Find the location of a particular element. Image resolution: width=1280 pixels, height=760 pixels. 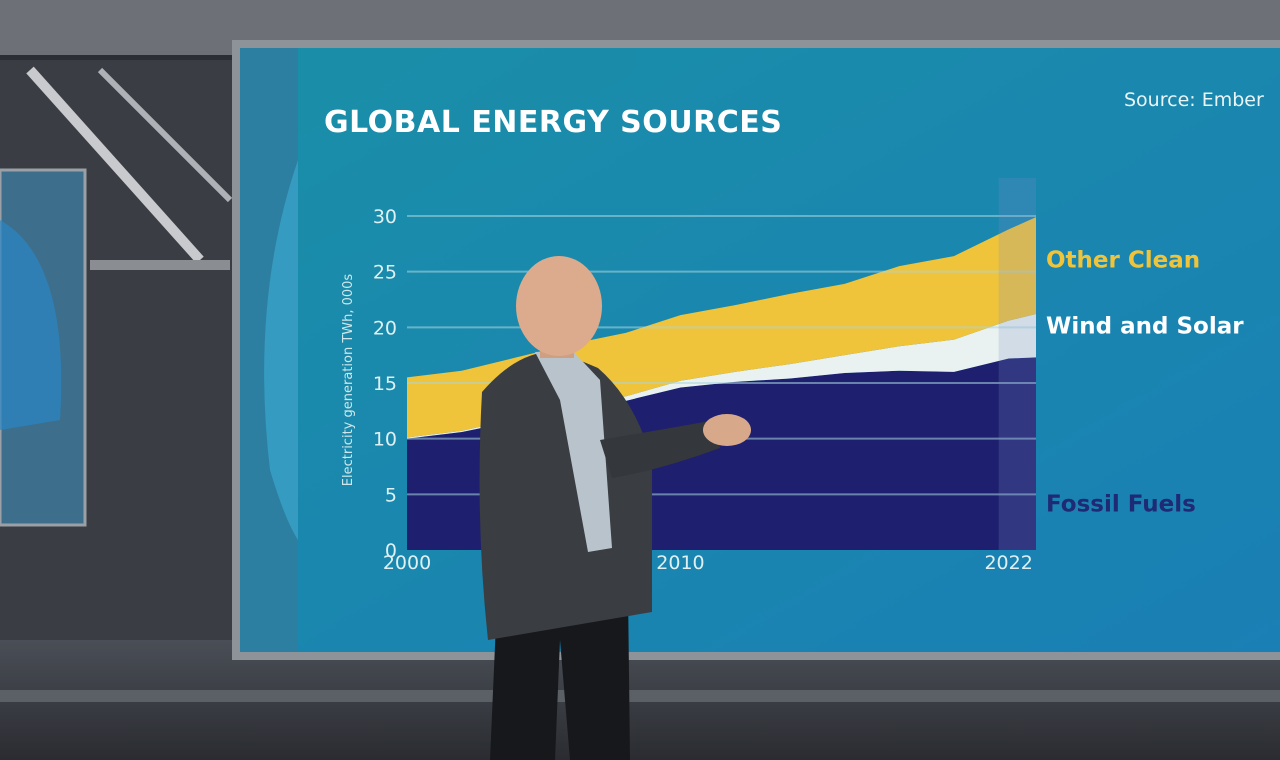

chart-title: GLOBAL ENERGY SOURCES is located at coordinates (553, 122).